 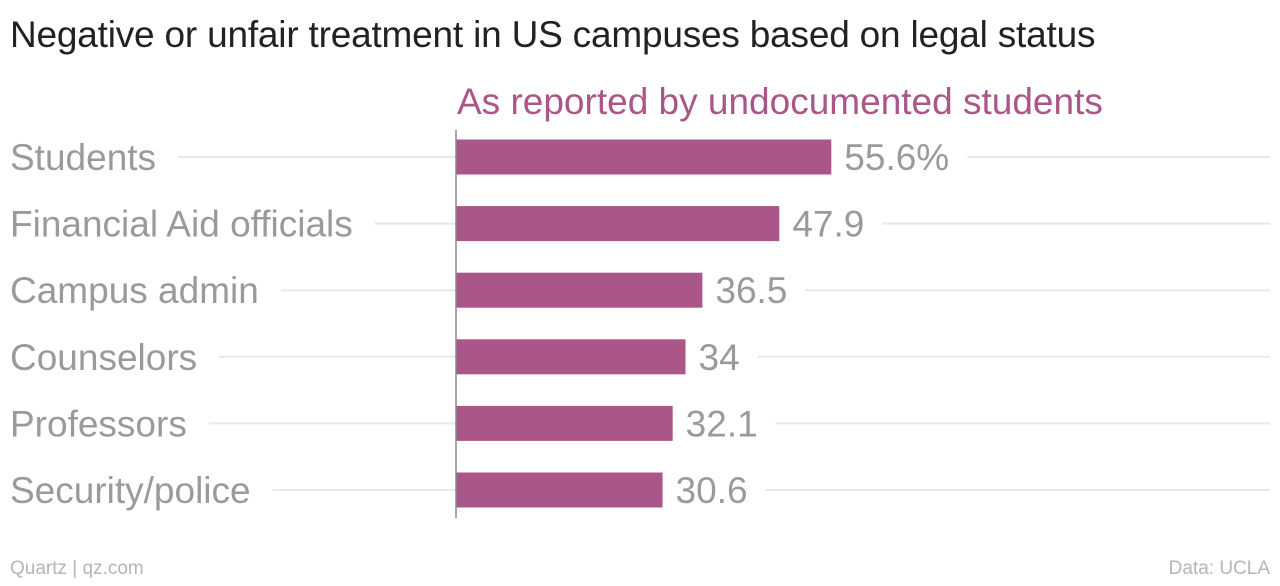 What do you see at coordinates (719, 357) in the screenshot?
I see `value-label: 34` at bounding box center [719, 357].